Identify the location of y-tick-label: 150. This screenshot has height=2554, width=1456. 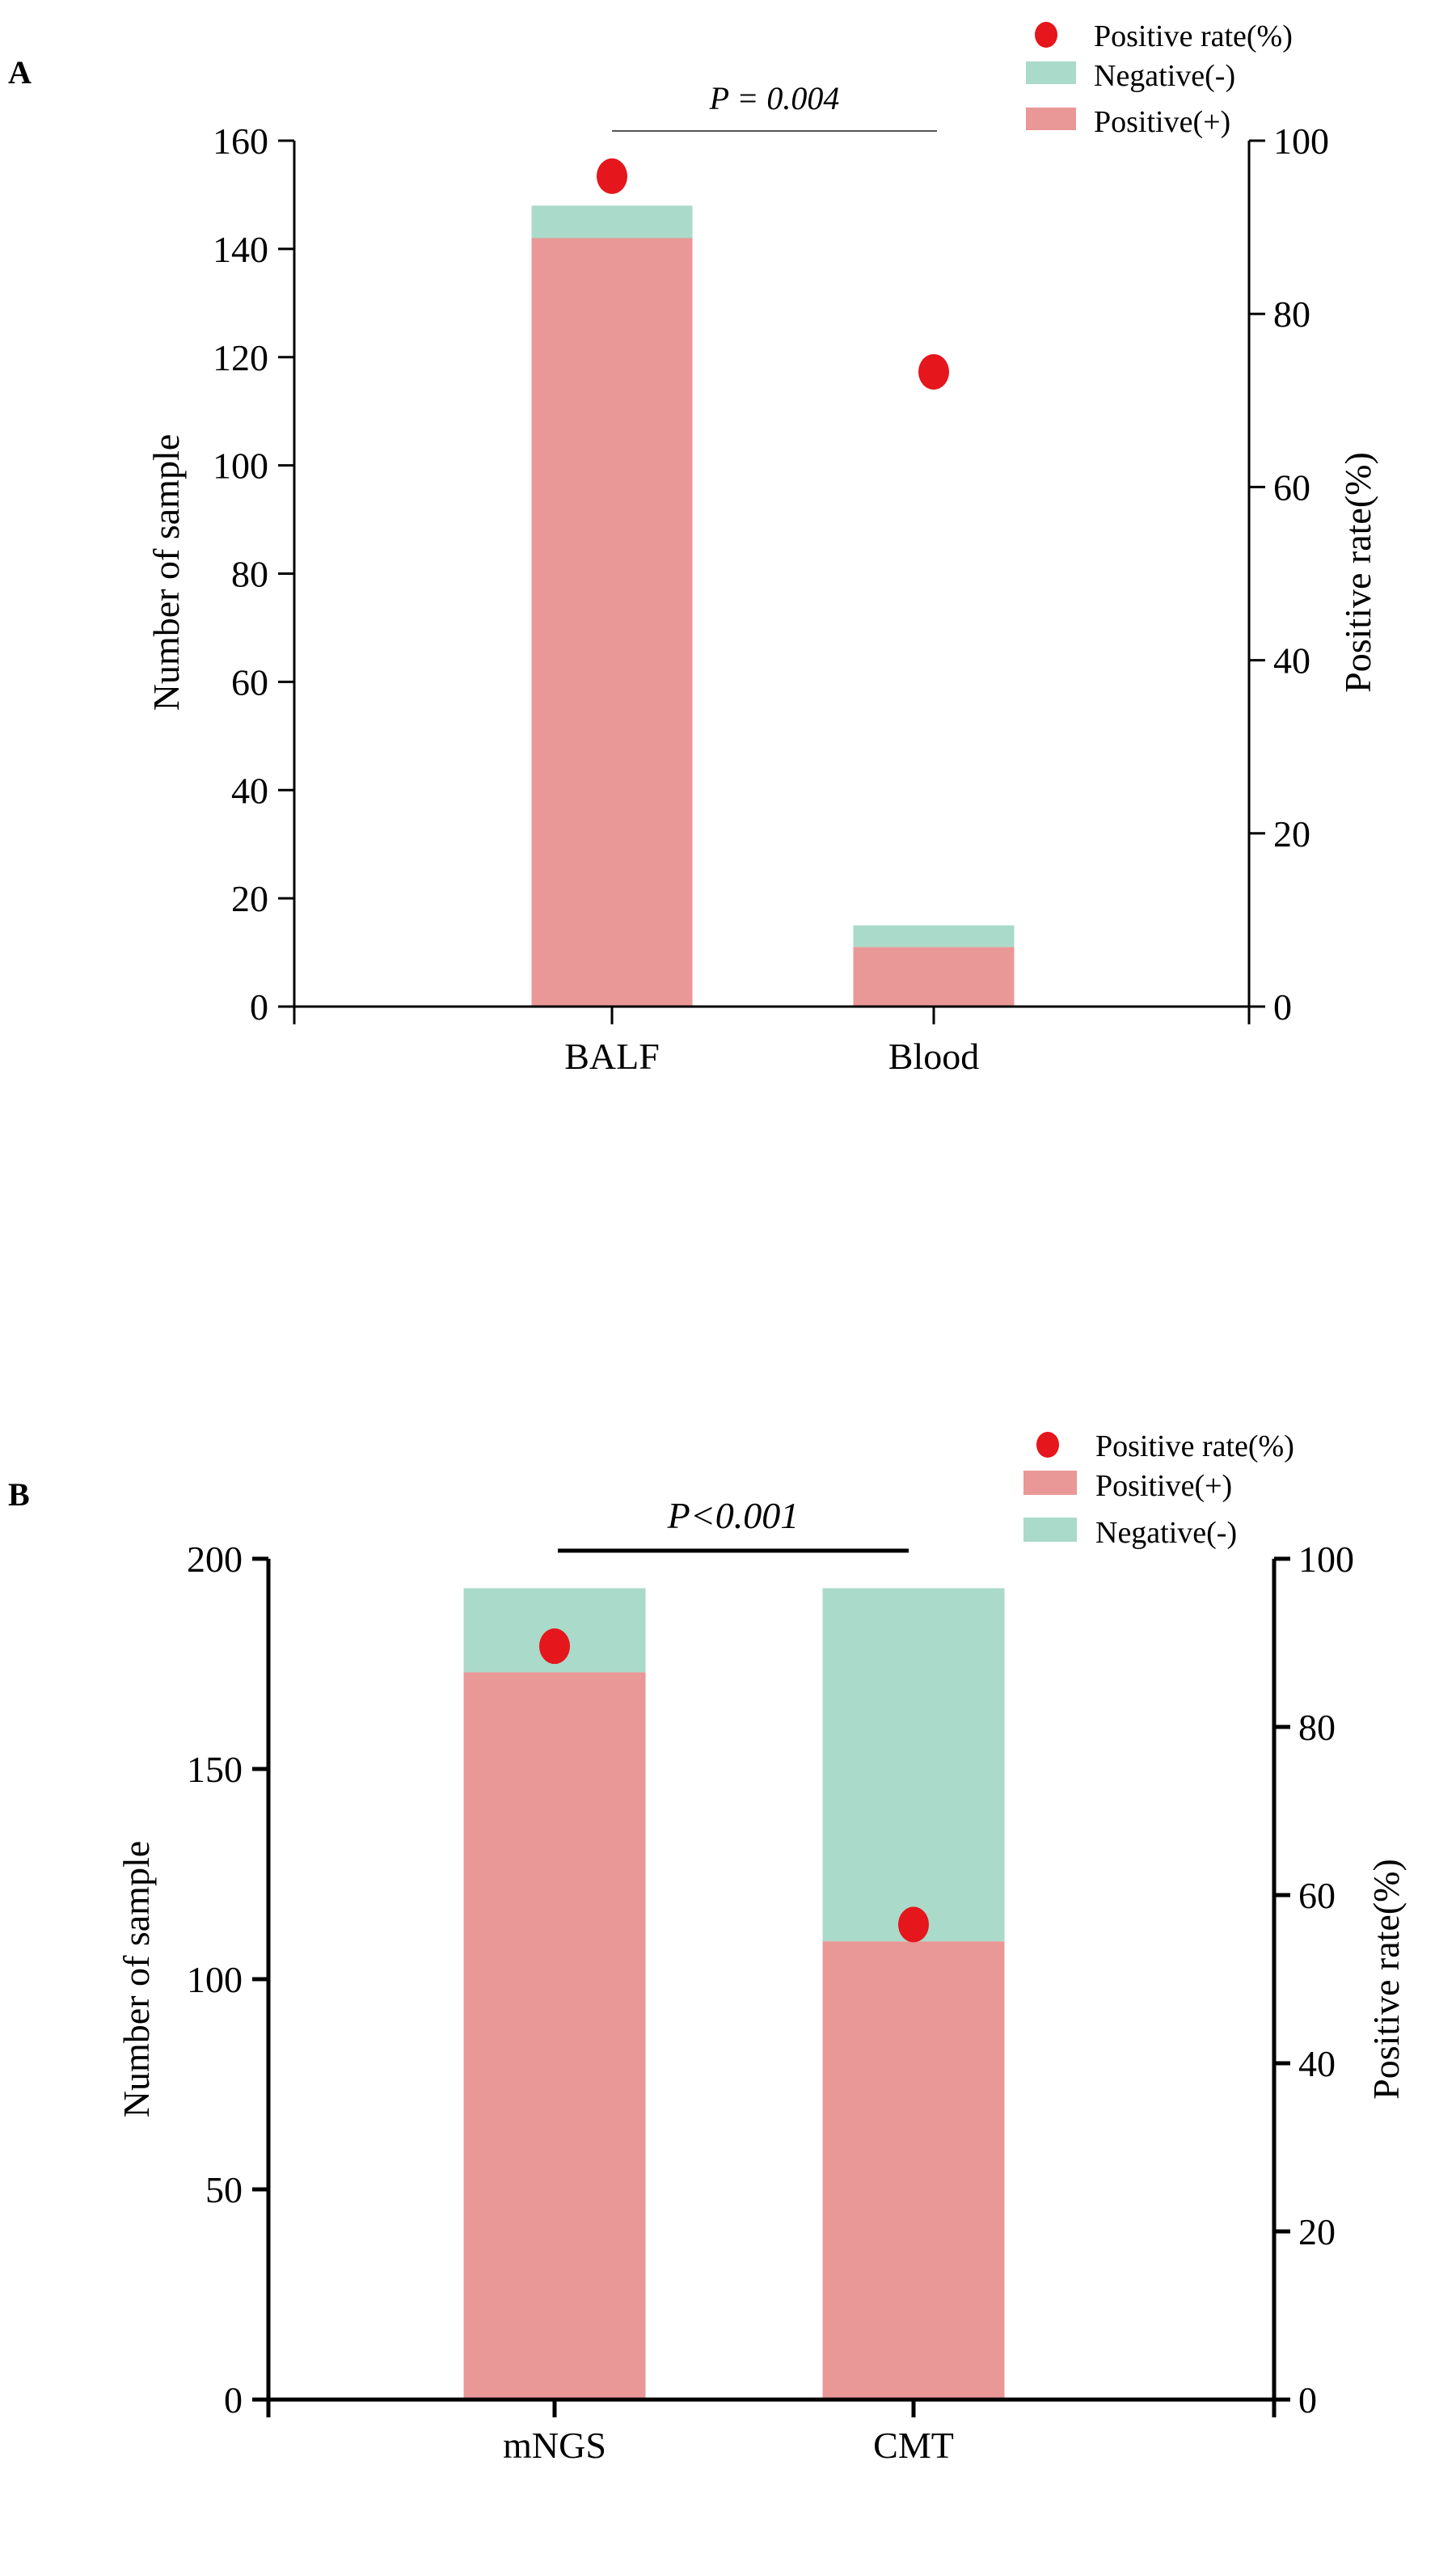
(215, 1769).